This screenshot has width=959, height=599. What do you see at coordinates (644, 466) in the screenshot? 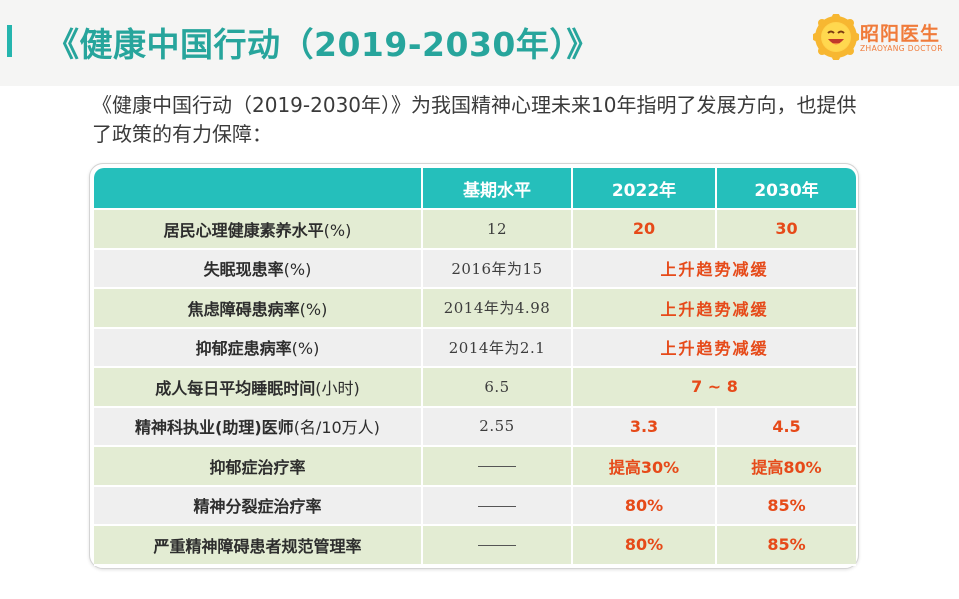
I see `target-2022-cell: 提高30%` at bounding box center [644, 466].